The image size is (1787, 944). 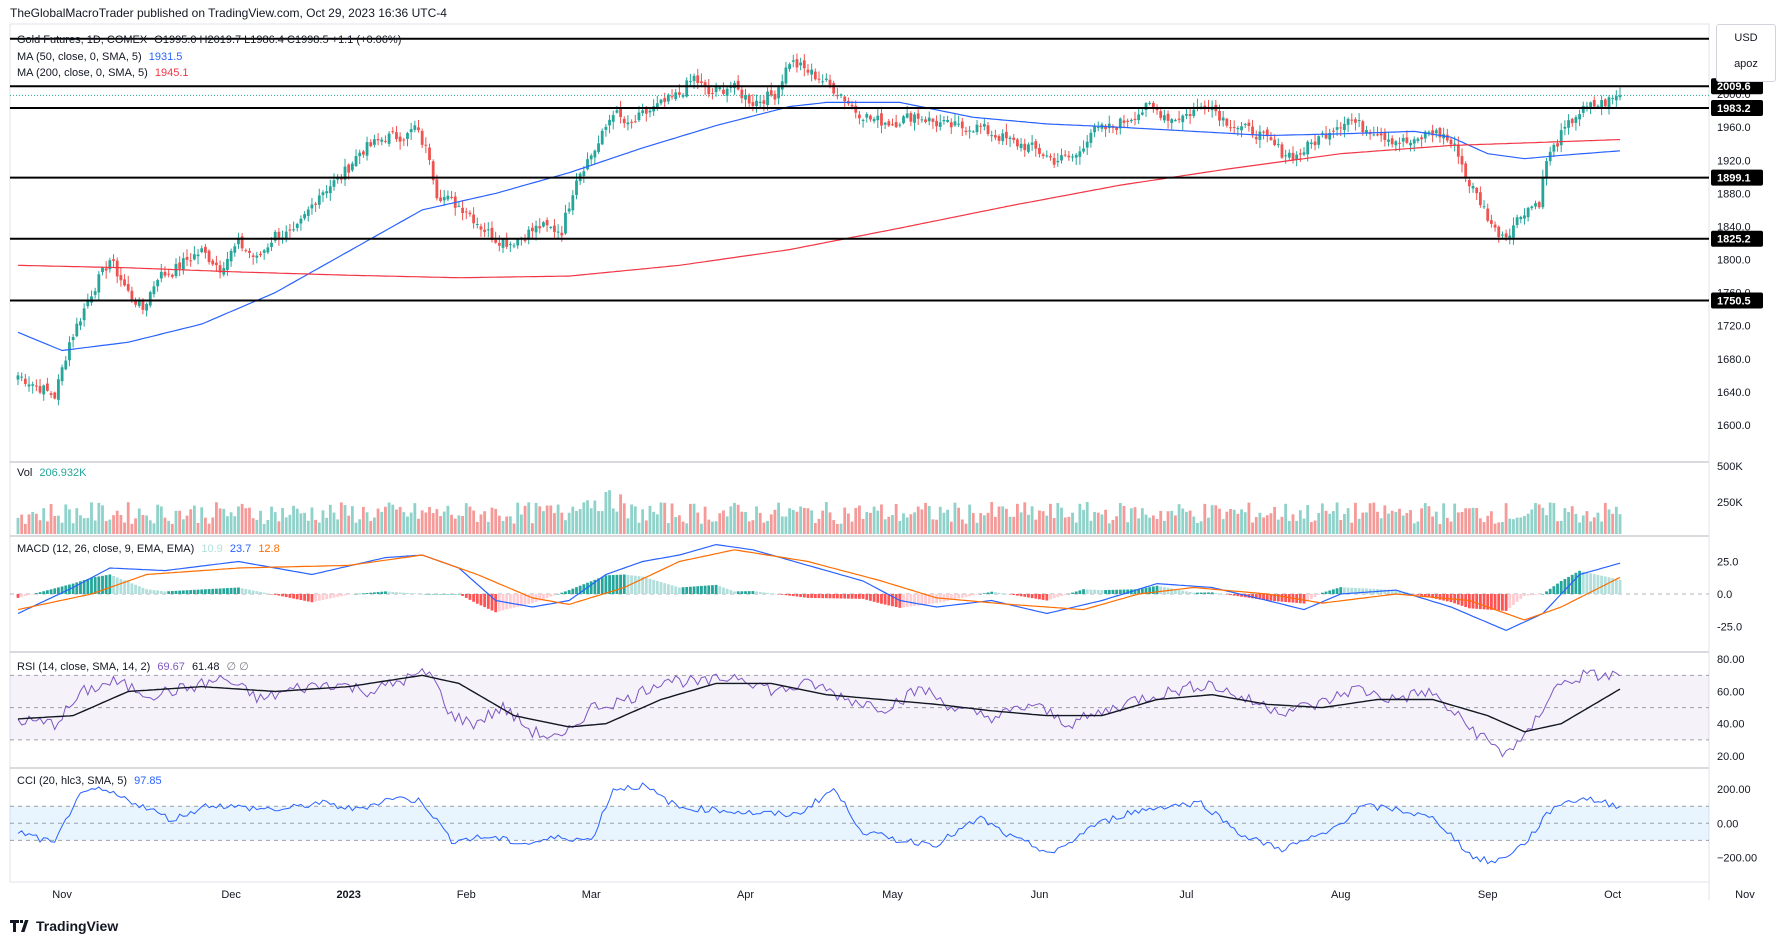 I want to click on ma200-legend: MA (200, close, 0, SMA, 5) 1945.1, so click(x=103, y=73).